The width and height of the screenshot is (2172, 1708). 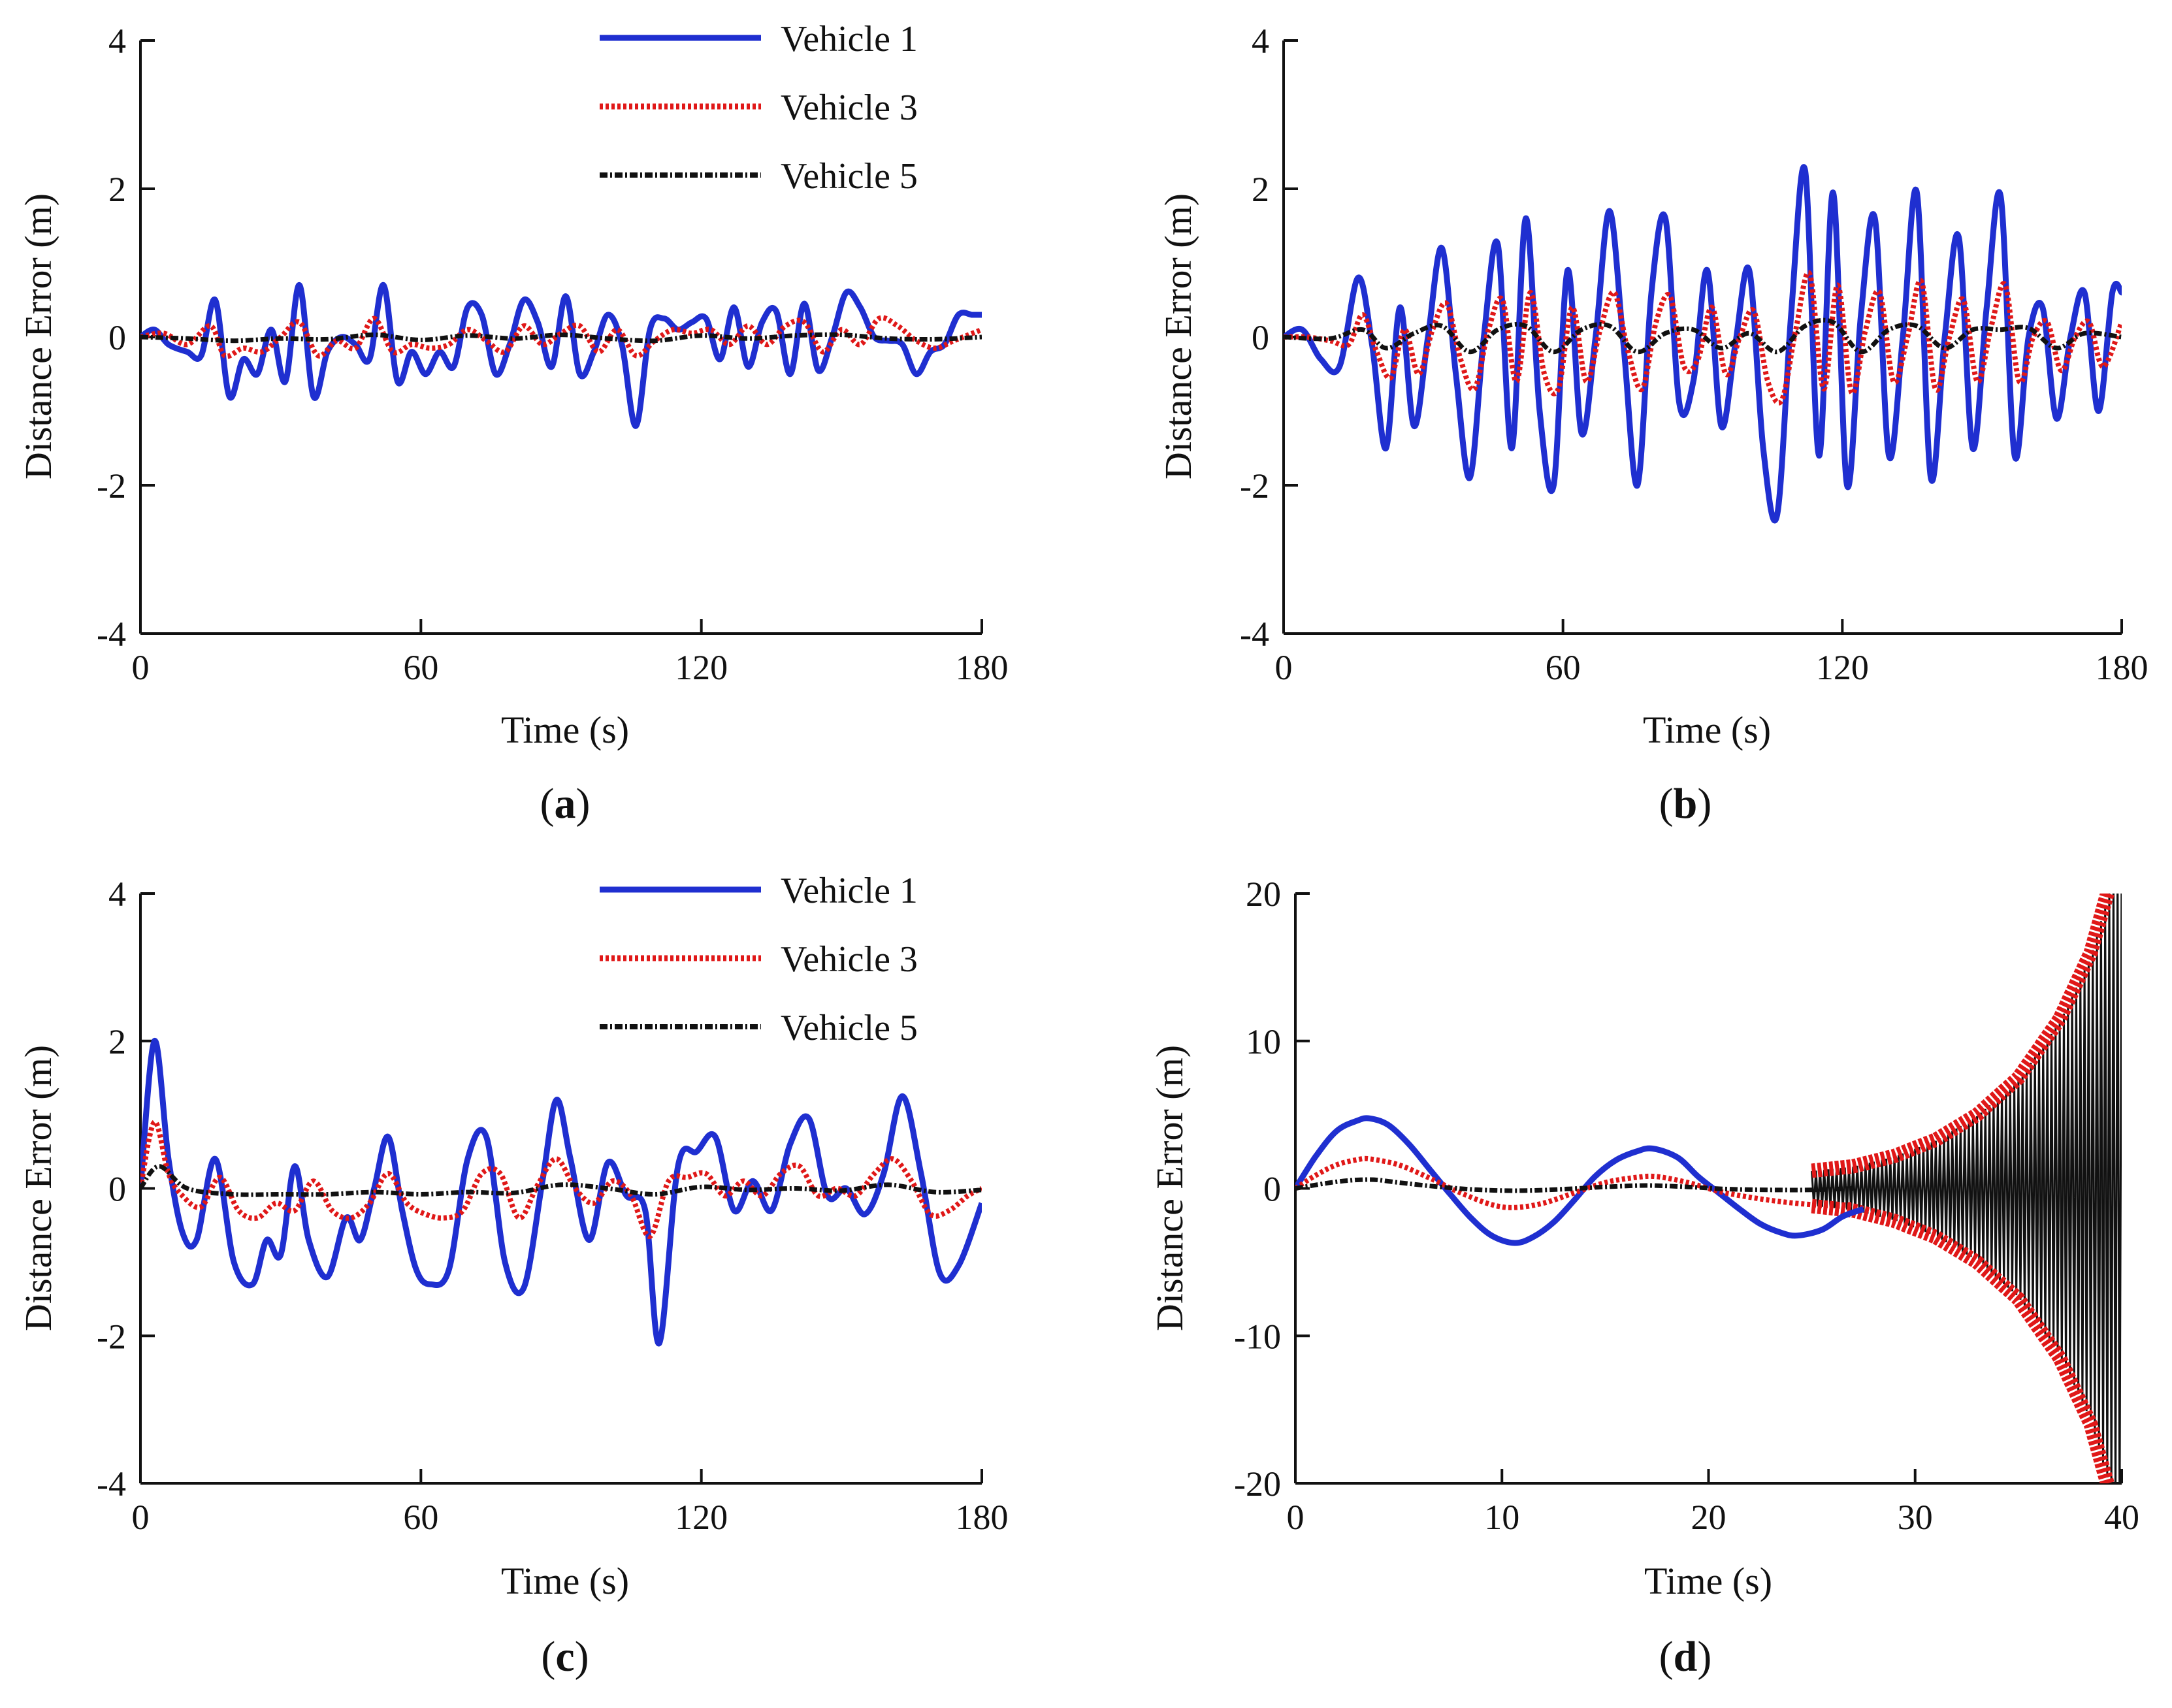 What do you see at coordinates (112, 634) in the screenshot?
I see `y-tick-label-a: -4` at bounding box center [112, 634].